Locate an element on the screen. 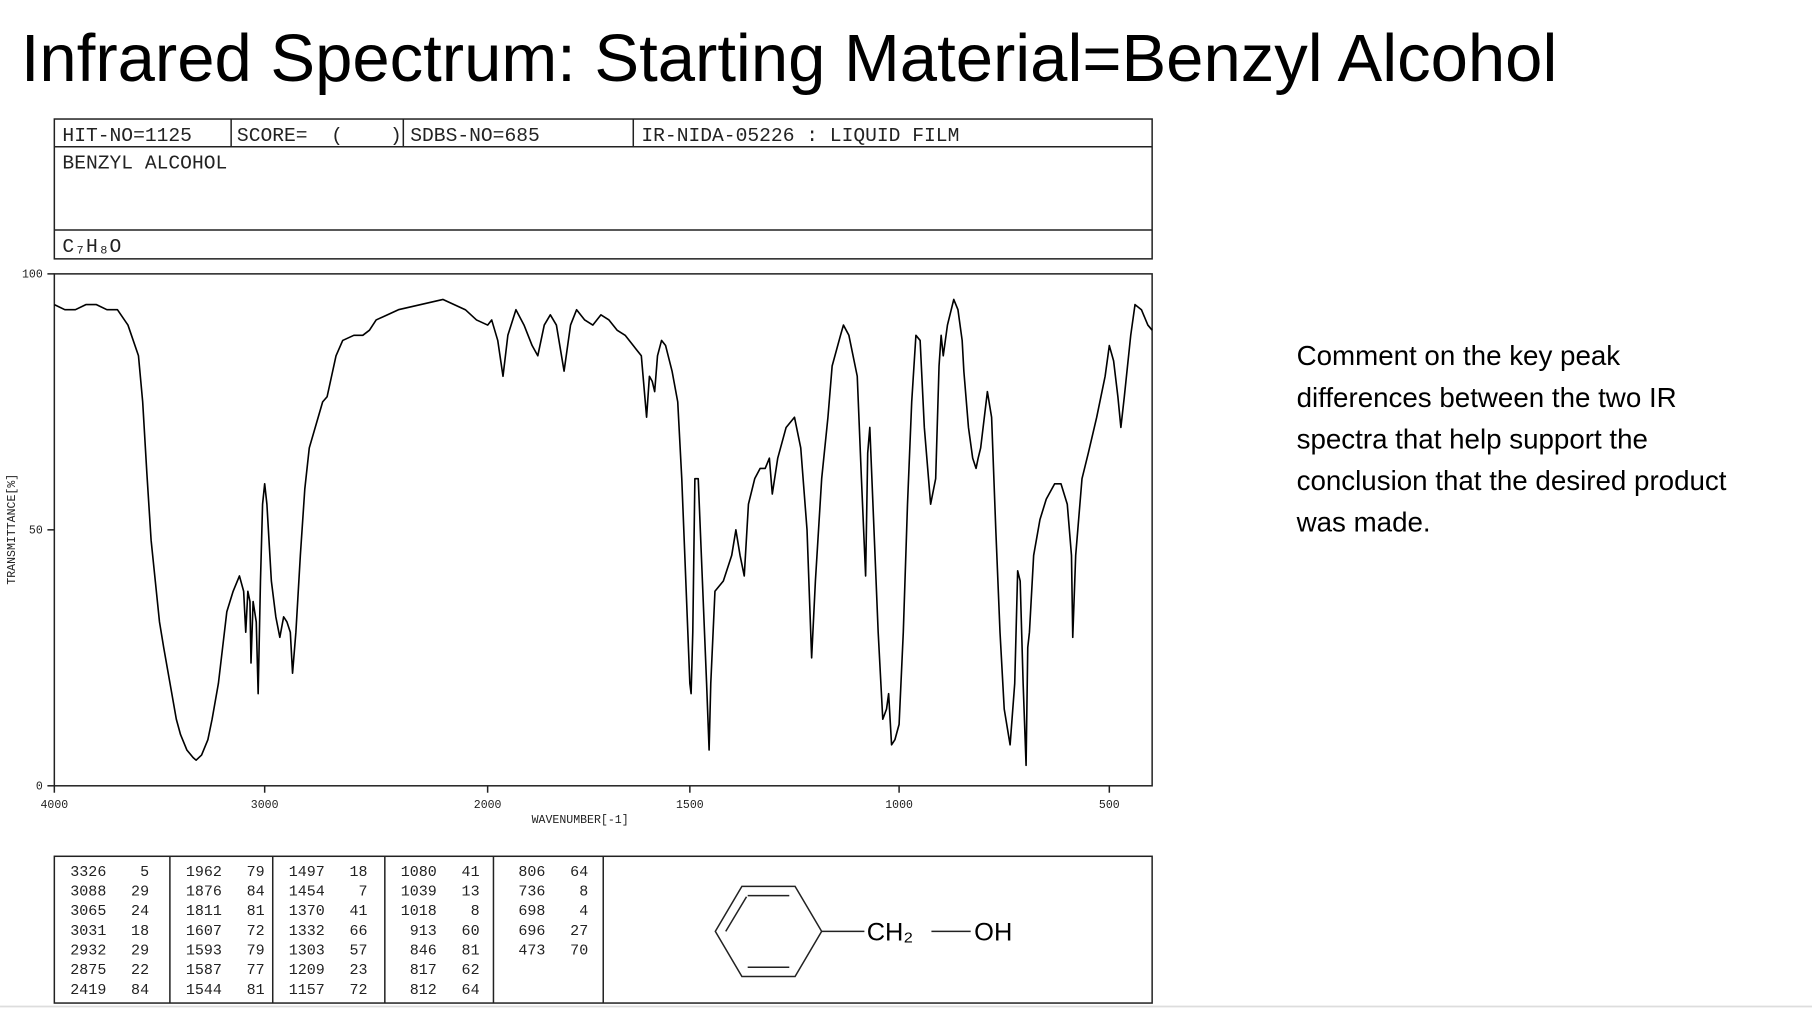 This screenshot has width=1812, height=1022. peak-wavenumber: 812 is located at coordinates (423, 990).